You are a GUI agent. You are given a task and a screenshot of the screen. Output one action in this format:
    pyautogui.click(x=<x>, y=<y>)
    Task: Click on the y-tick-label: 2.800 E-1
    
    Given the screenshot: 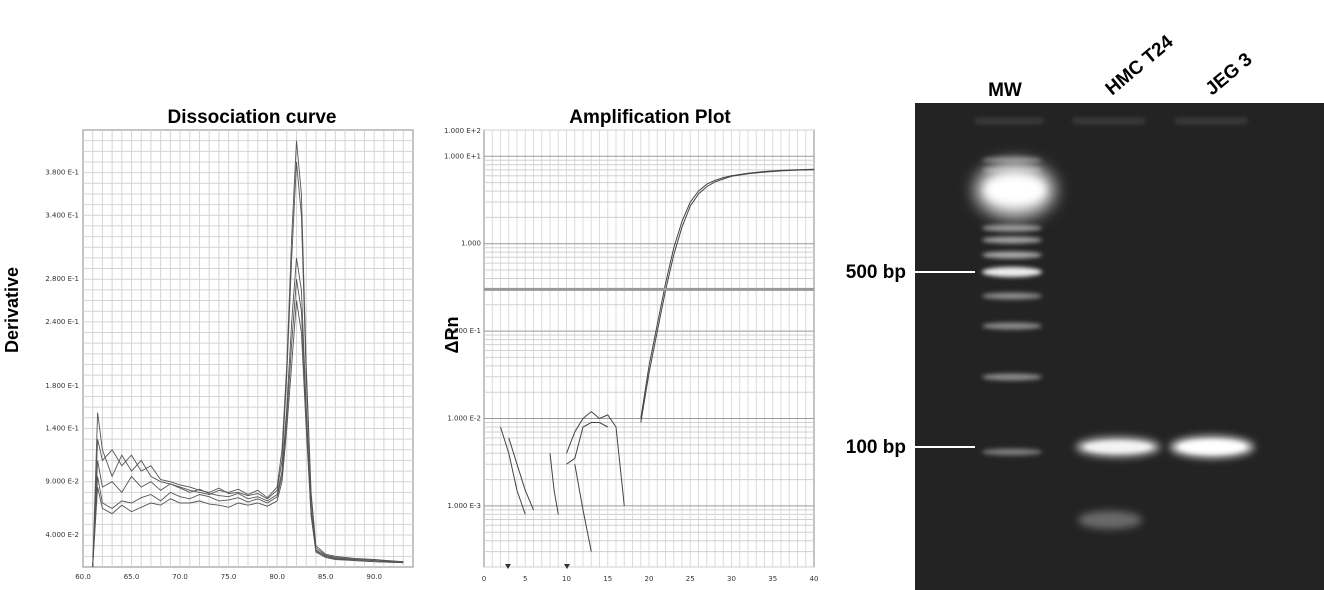 What is the action you would take?
    pyautogui.click(x=62, y=279)
    